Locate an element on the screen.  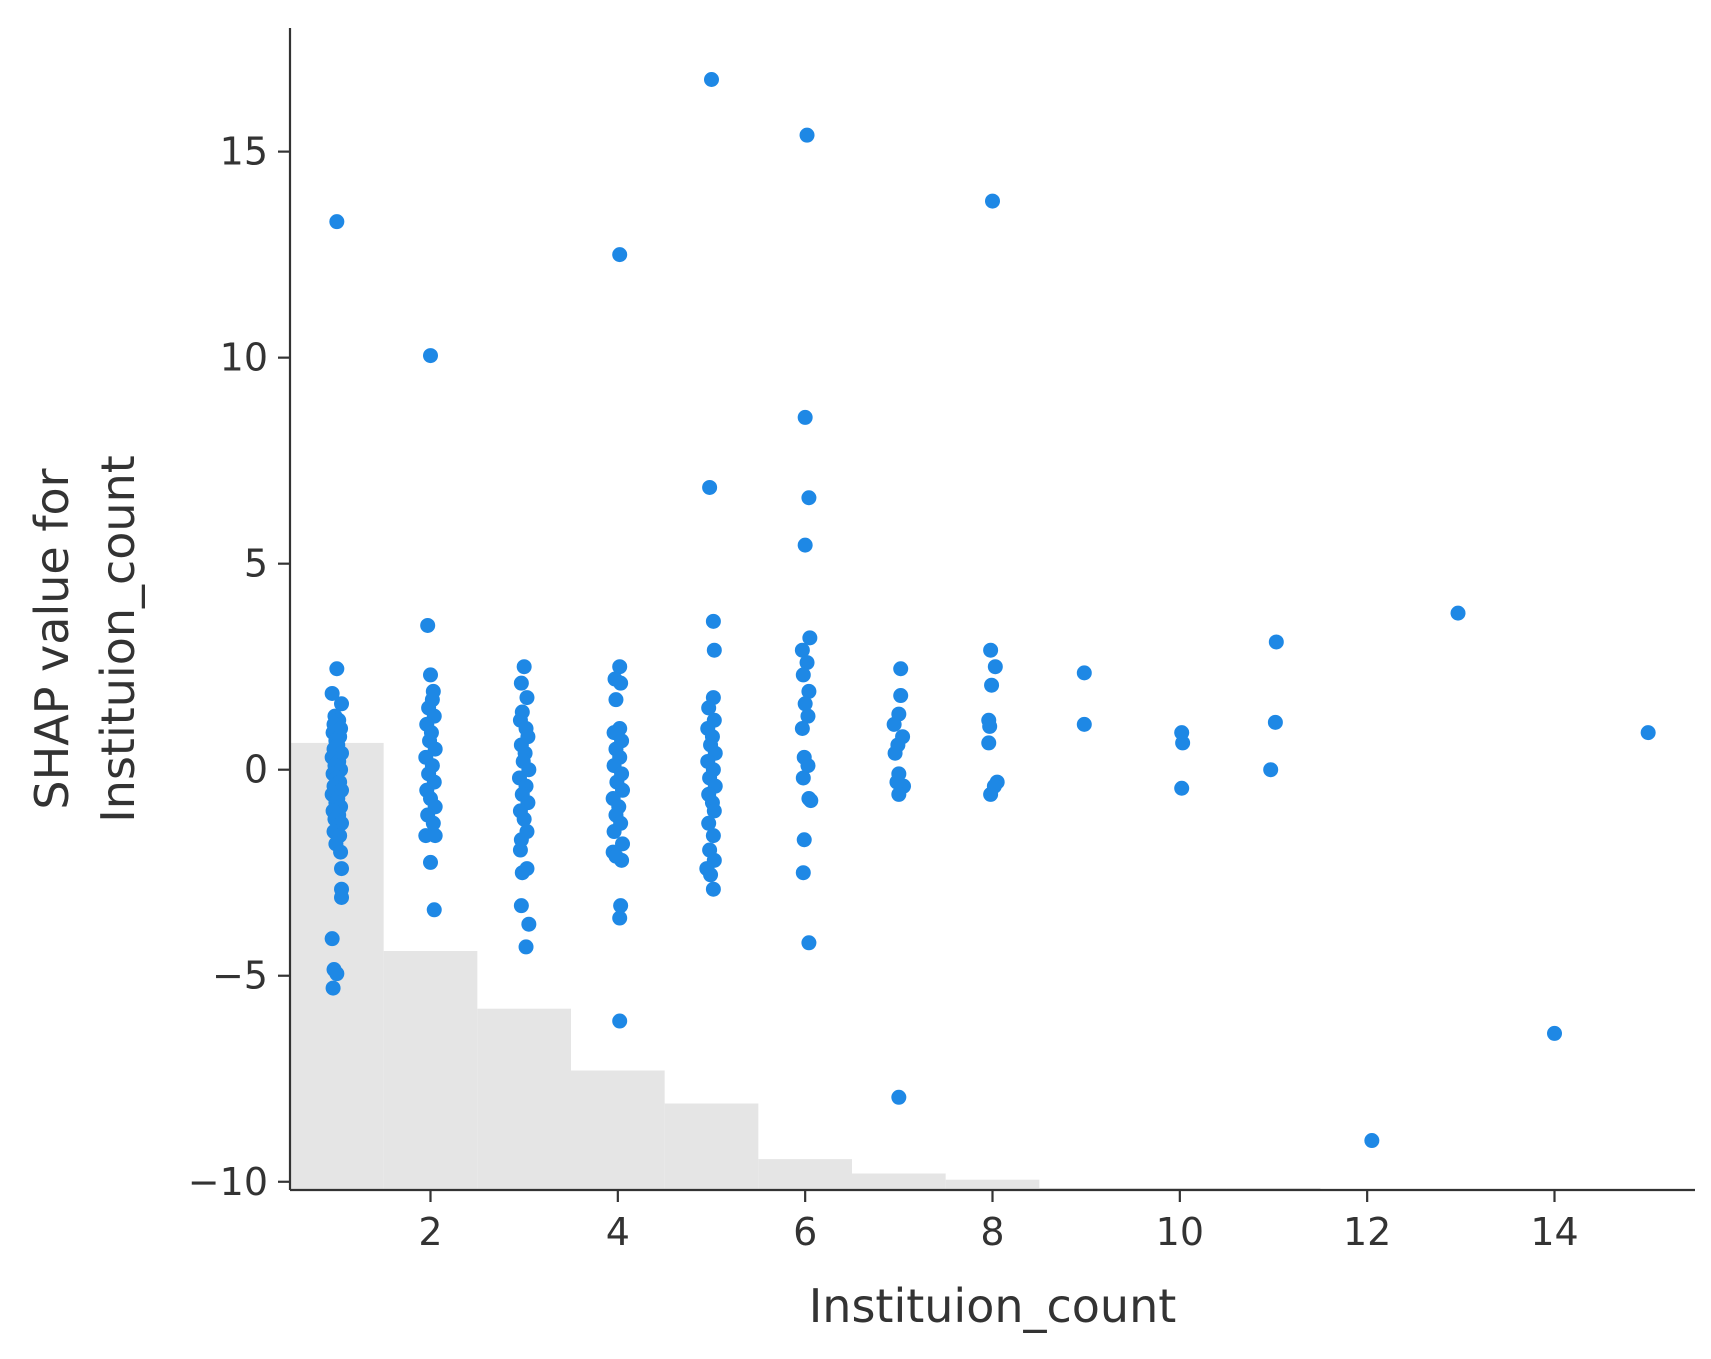
y-tick-label: 5 is located at coordinates (256, 564).